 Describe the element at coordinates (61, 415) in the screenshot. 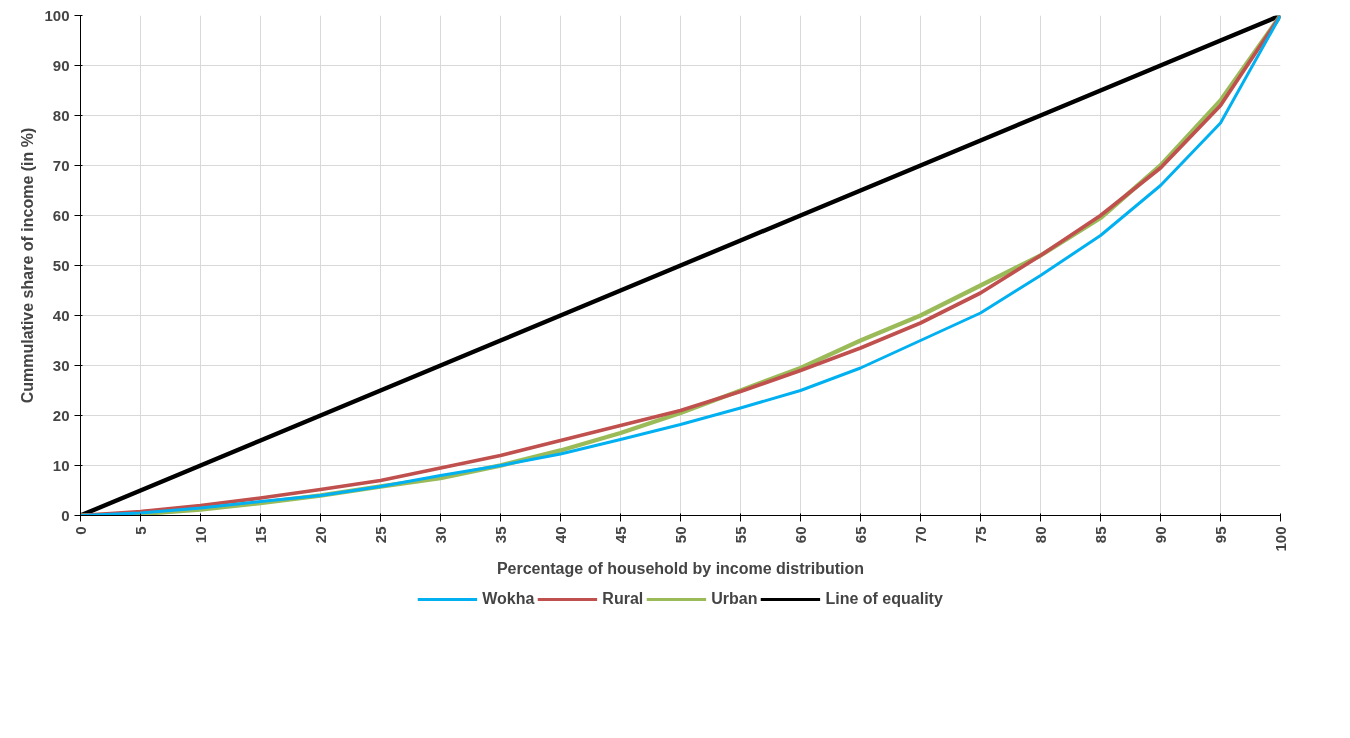

I see `y-tick-label: 20` at that location.